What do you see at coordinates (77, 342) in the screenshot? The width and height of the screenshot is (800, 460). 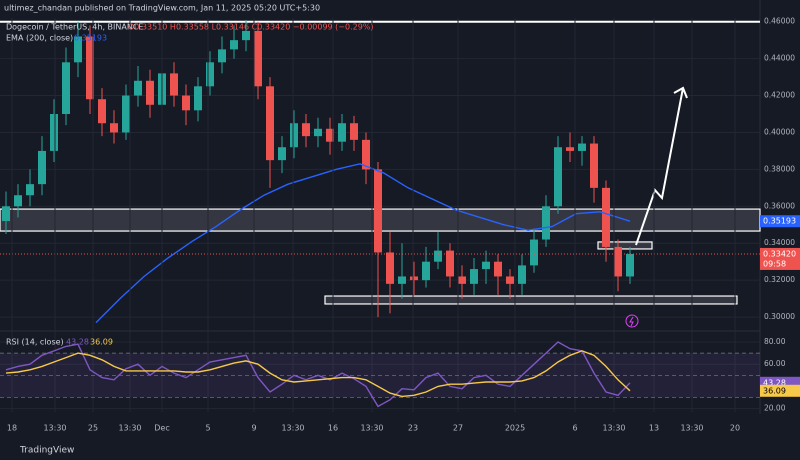 I see `rsi-legend-value: 43.28` at bounding box center [77, 342].